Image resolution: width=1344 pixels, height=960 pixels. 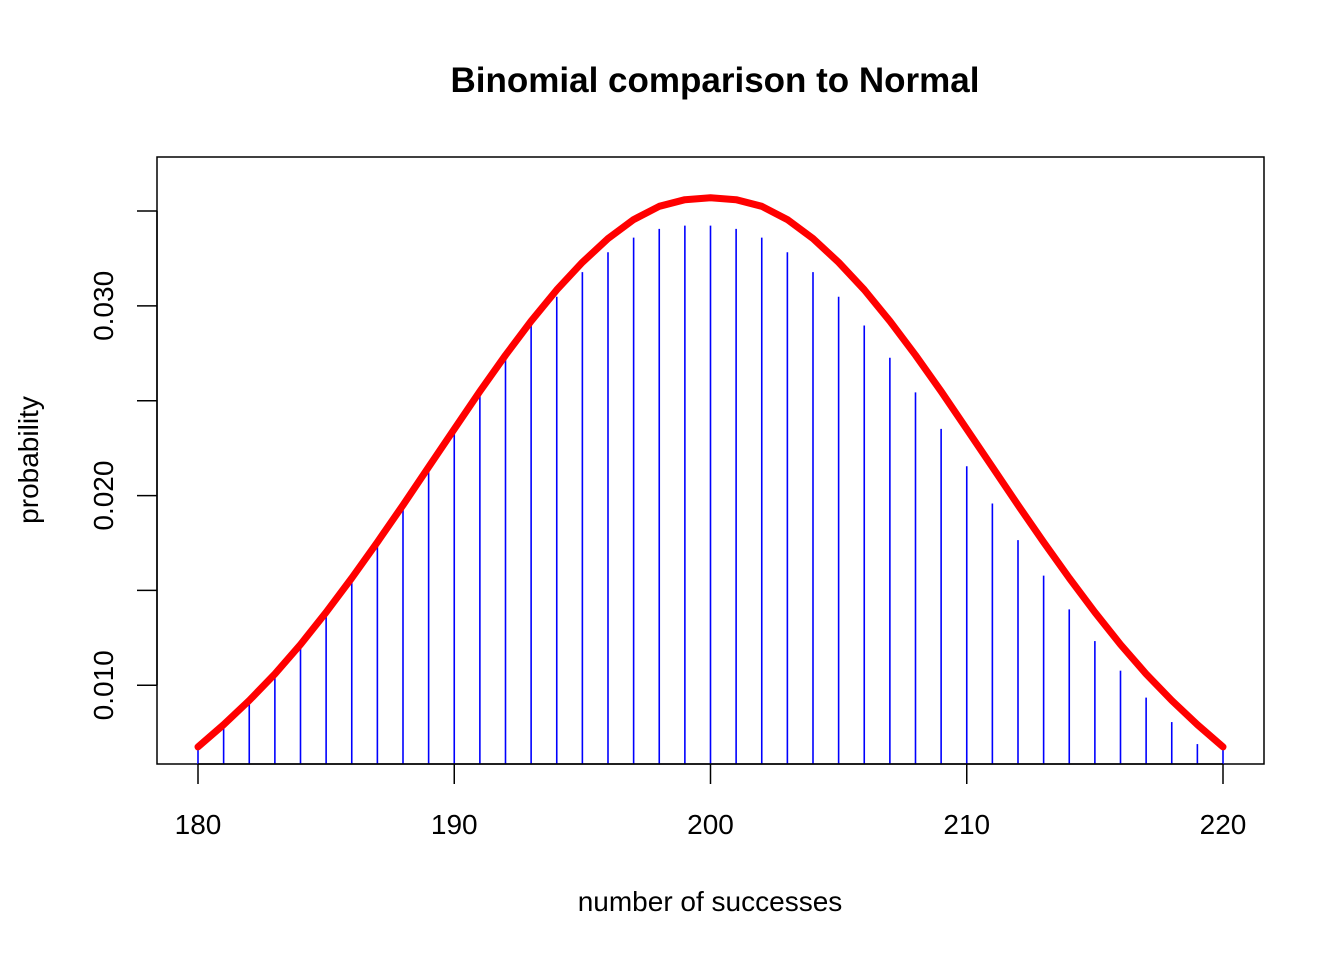 I want to click on y-tick-label-0: 0.010, so click(x=103, y=685).